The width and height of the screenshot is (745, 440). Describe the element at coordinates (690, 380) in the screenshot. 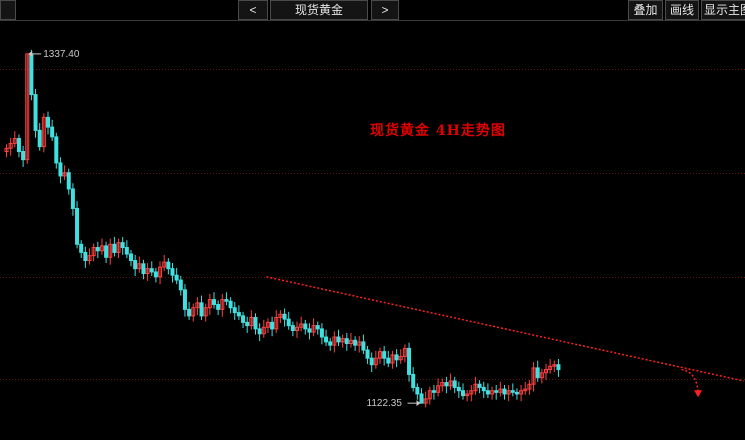

I see `forecast-arrow-line` at that location.